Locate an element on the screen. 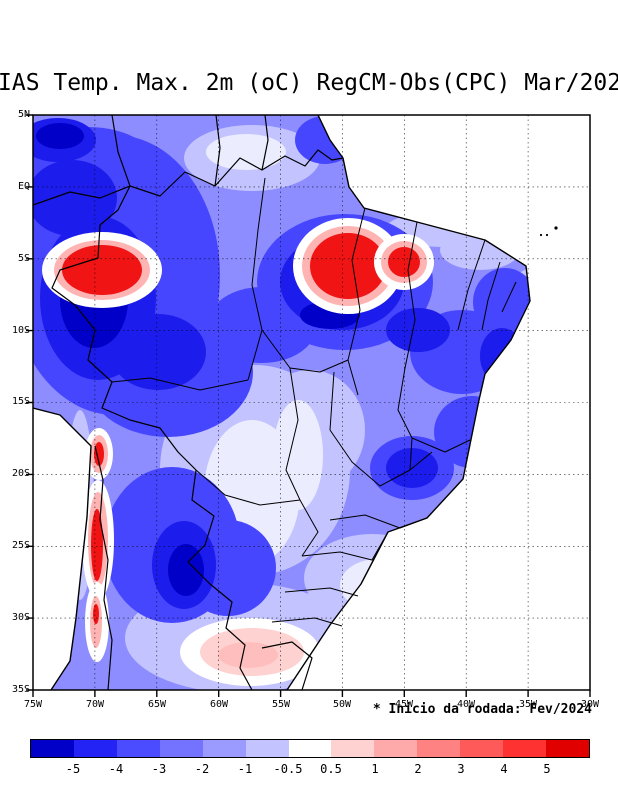 This screenshot has height=800, width=618. lat-tick-marks is located at coordinates (29, 402).